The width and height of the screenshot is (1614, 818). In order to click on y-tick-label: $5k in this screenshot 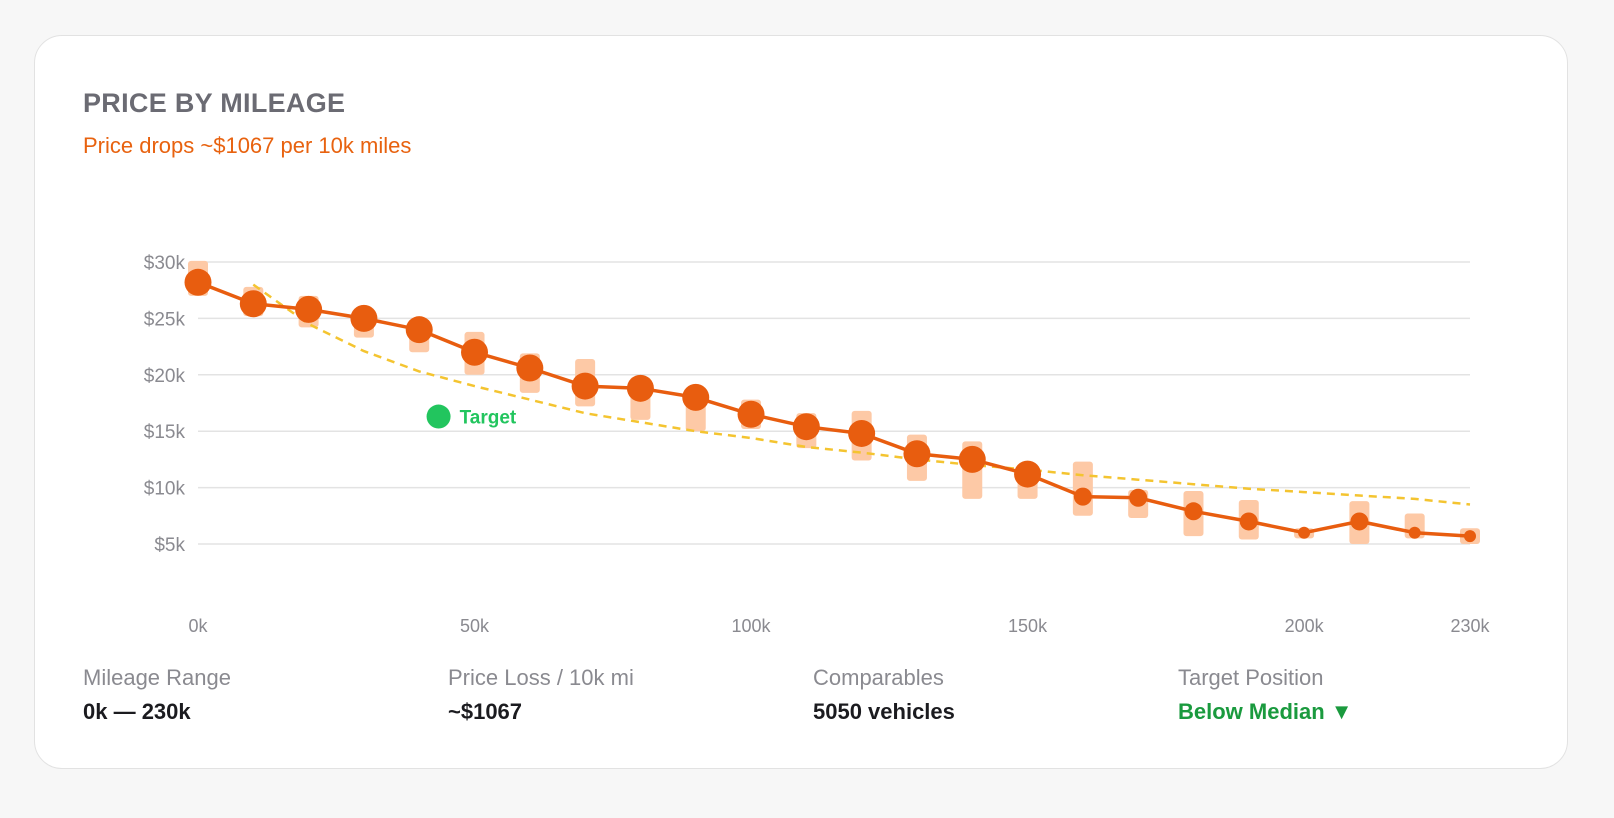, I will do `click(169, 545)`.